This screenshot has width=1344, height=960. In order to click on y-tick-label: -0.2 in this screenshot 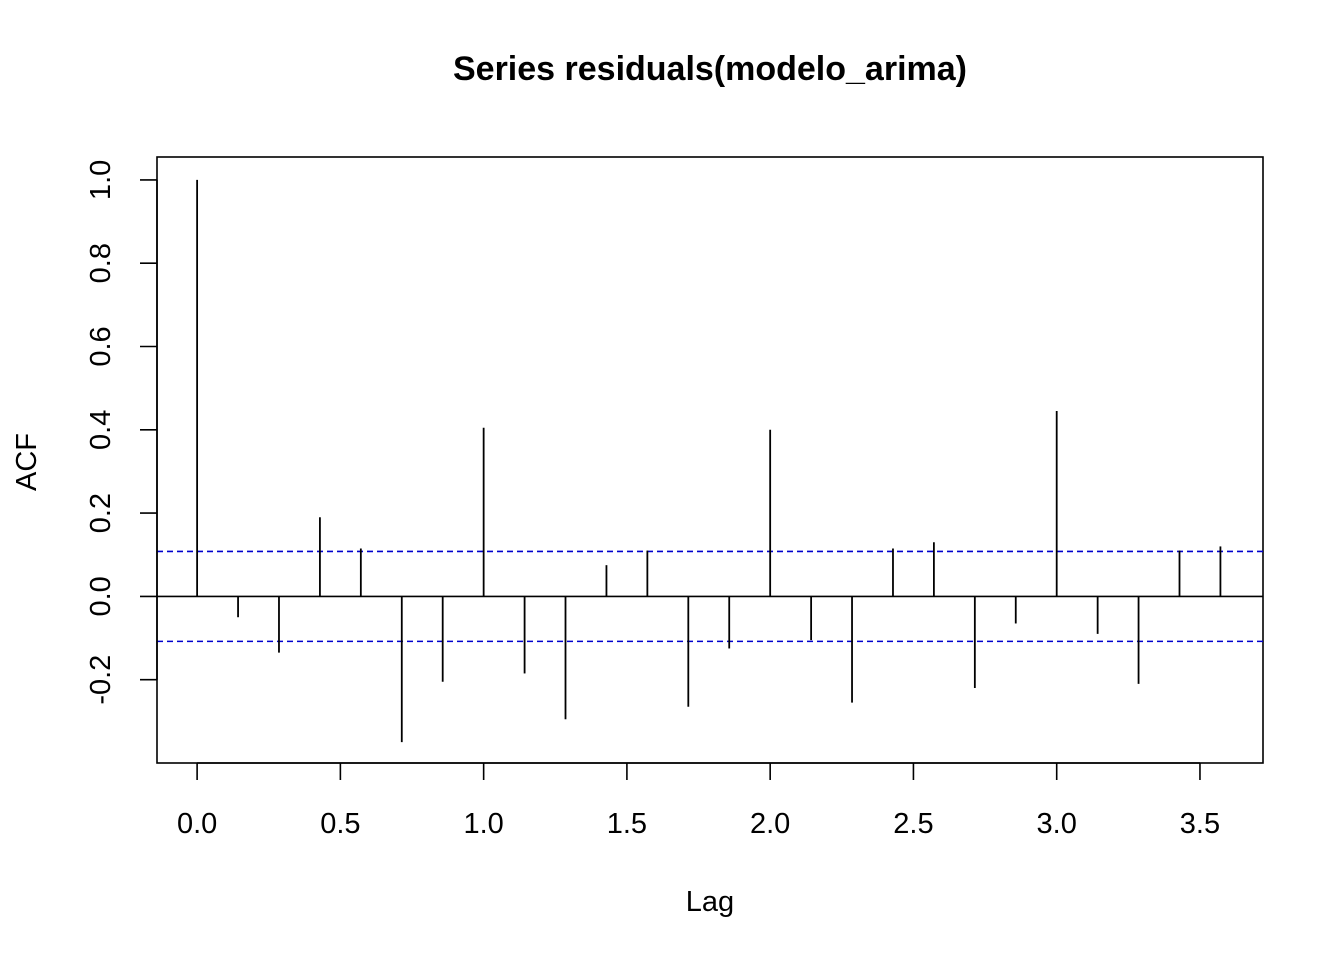, I will do `click(101, 680)`.